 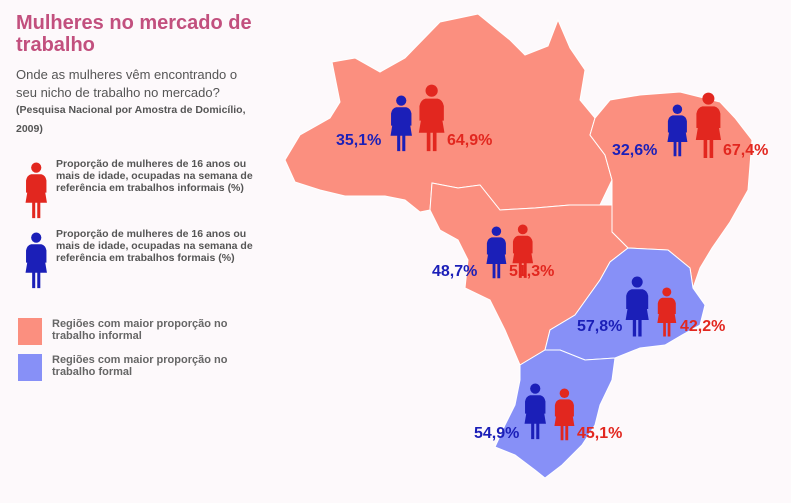 What do you see at coordinates (455, 271) in the screenshot?
I see `center-west-formal-value: 48,7%` at bounding box center [455, 271].